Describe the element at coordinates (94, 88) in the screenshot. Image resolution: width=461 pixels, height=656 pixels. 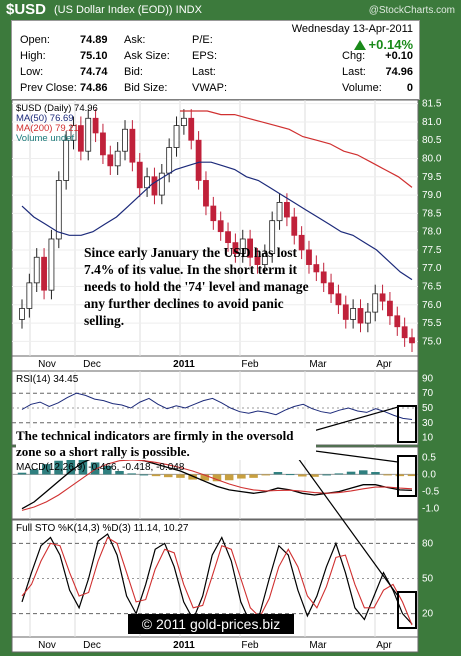
I see `quote-value: 74.86` at that location.